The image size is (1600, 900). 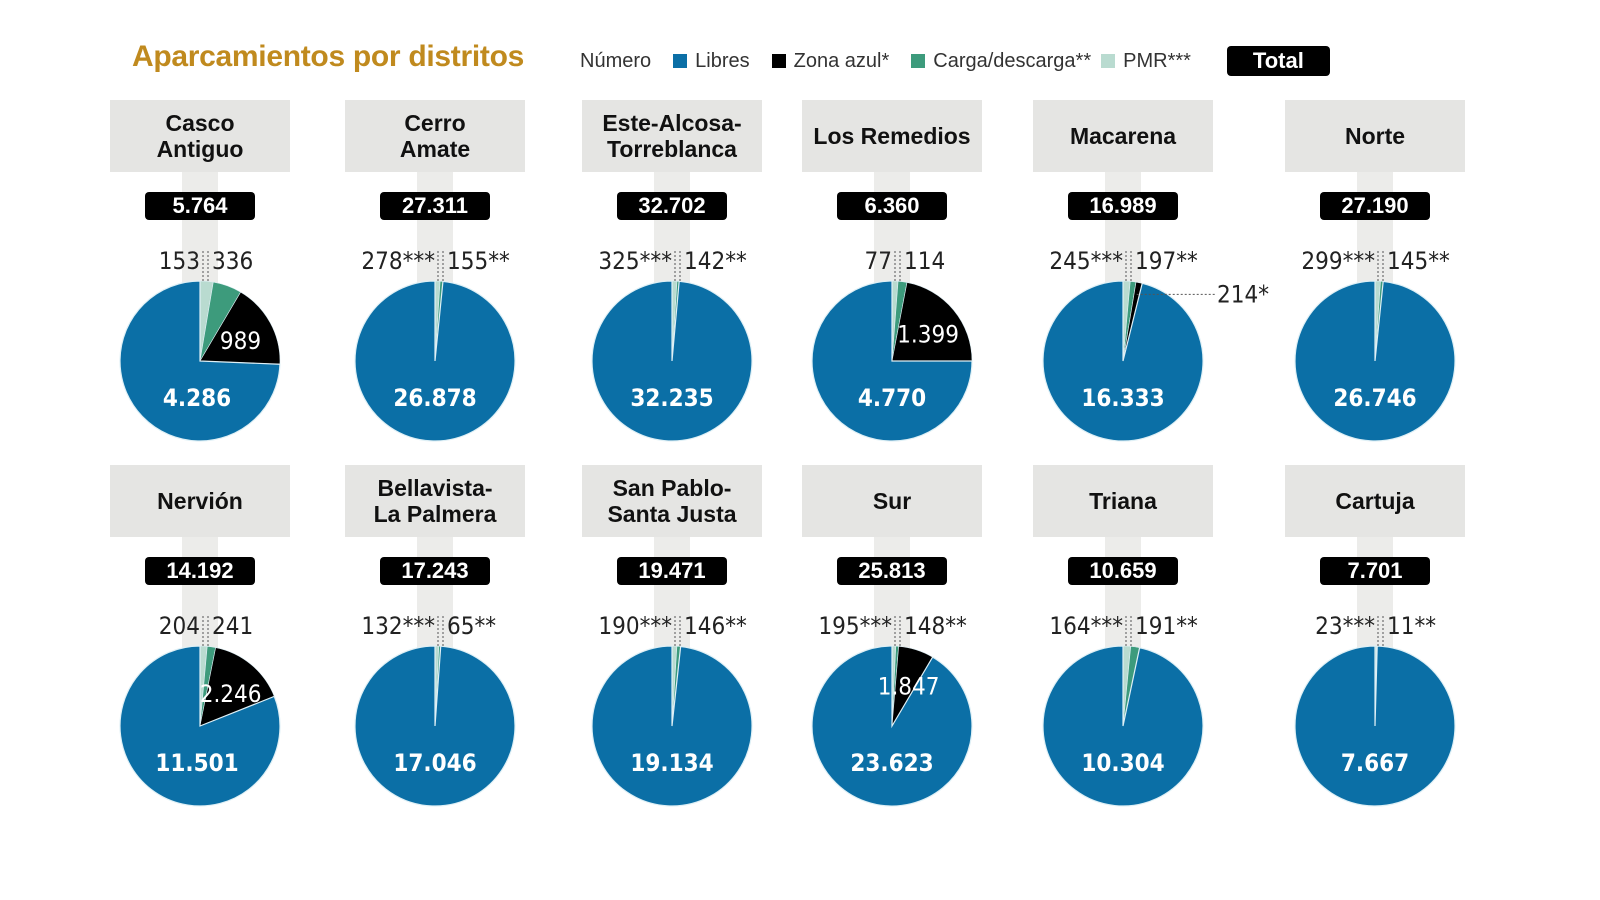 I want to click on libres-label: 17.046, so click(x=434, y=763).